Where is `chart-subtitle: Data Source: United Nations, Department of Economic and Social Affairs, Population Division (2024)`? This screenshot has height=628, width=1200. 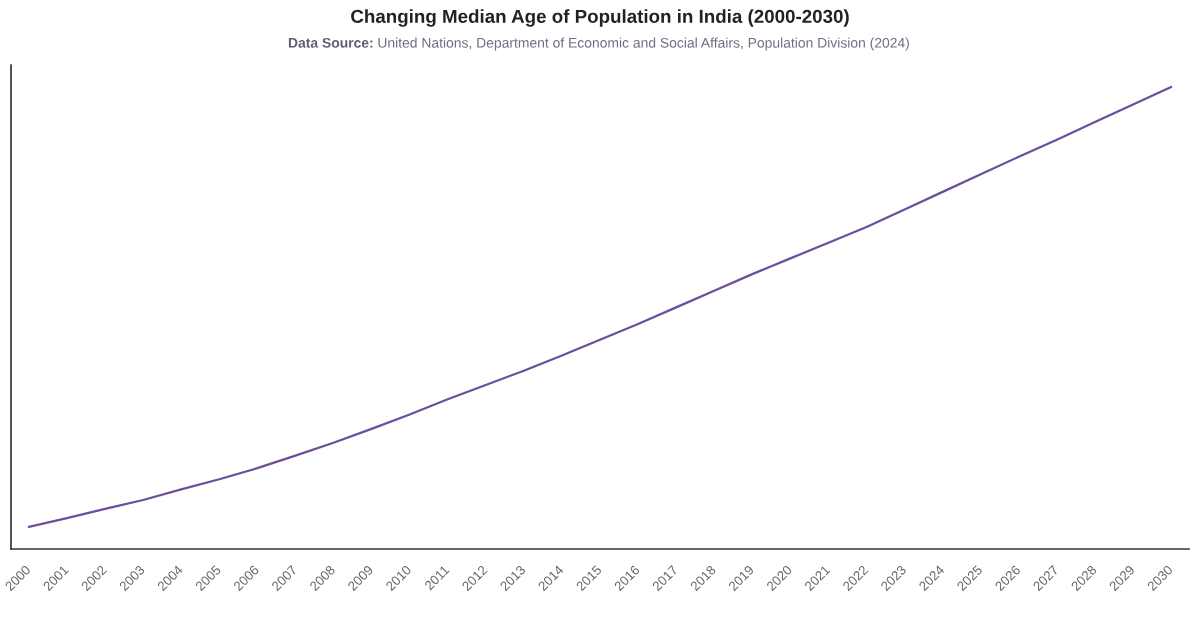
chart-subtitle: Data Source: United Nations, Department of Economic and Social Affairs, Population Division (2024) is located at coordinates (598, 44).